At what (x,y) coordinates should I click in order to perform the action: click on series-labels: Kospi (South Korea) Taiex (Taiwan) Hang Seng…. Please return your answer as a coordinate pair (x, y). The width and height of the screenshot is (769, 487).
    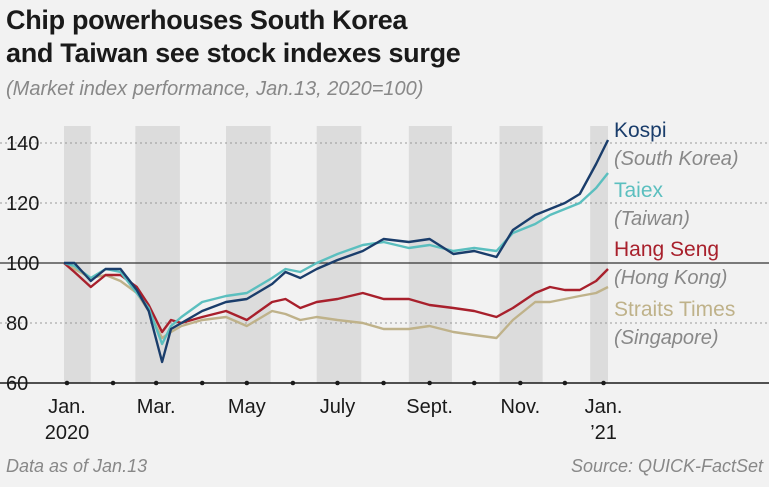
    Looking at the image, I should click on (676, 234).